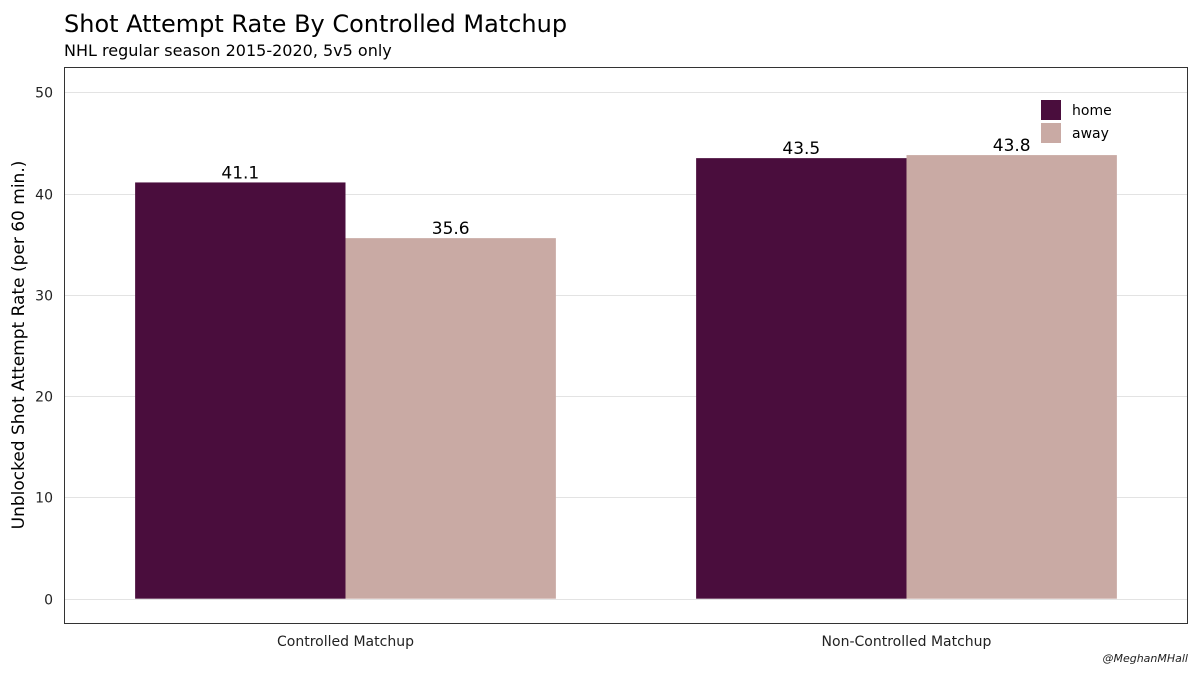  What do you see at coordinates (44, 398) in the screenshot?
I see `y-tick-label: 20` at bounding box center [44, 398].